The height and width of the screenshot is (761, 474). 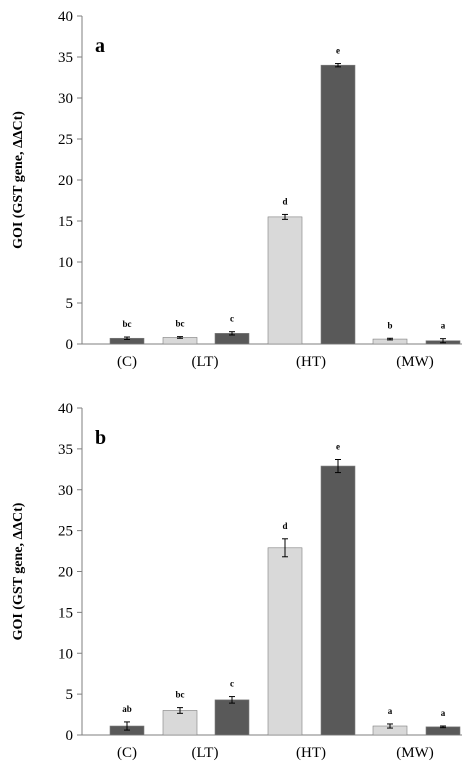 What do you see at coordinates (100, 438) in the screenshot?
I see `panel-letter: b` at bounding box center [100, 438].